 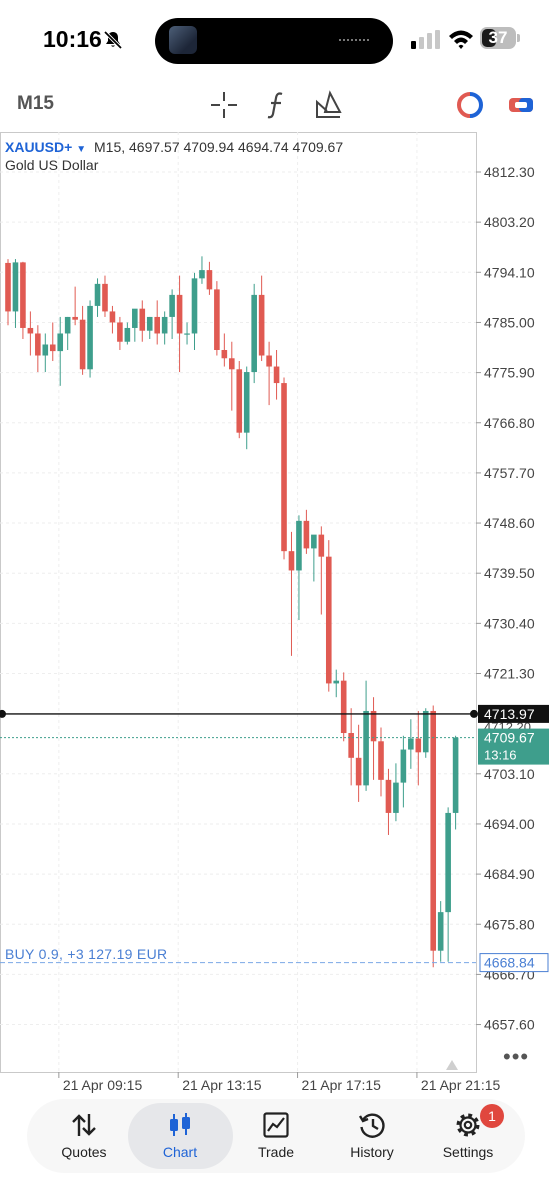 I want to click on x-tick-label: 21 Apr 13:15, so click(x=222, y=1085).